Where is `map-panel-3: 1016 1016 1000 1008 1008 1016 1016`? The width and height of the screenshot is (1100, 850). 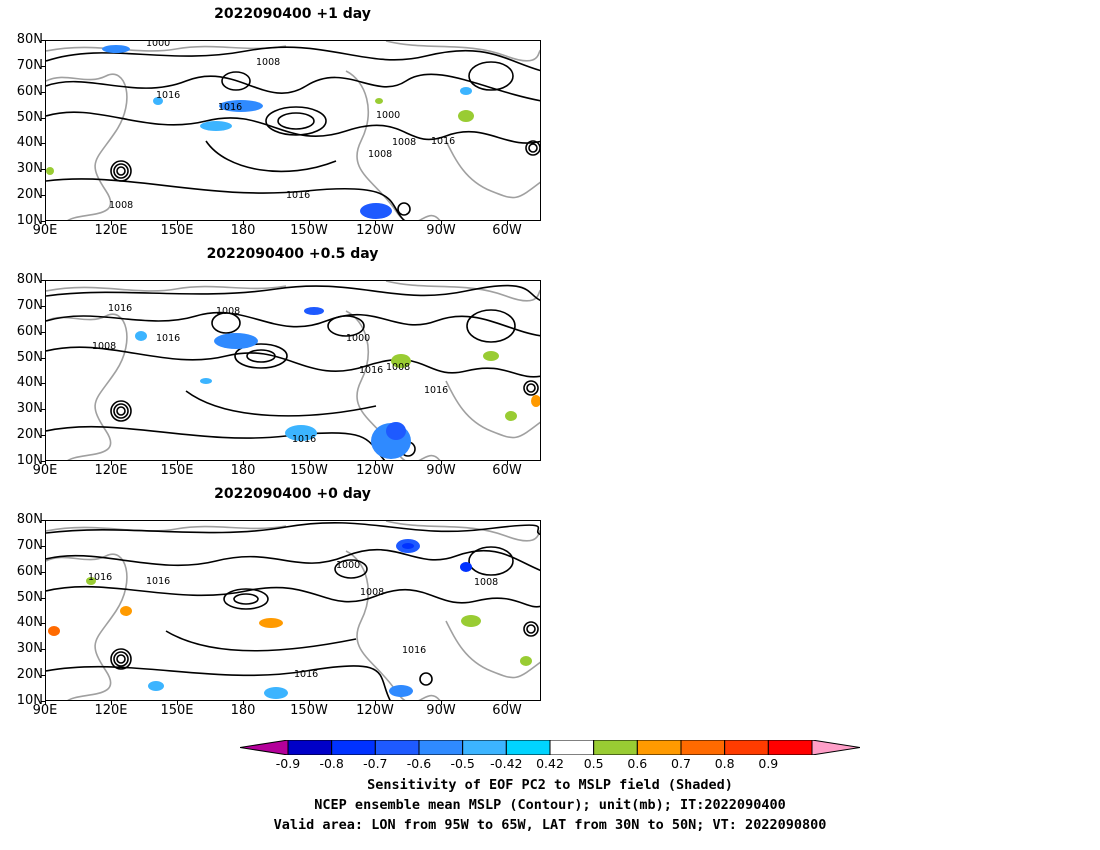
map-panel-3: 1016 1016 1000 1008 1008 1016 1016 is located at coordinates (293, 610).